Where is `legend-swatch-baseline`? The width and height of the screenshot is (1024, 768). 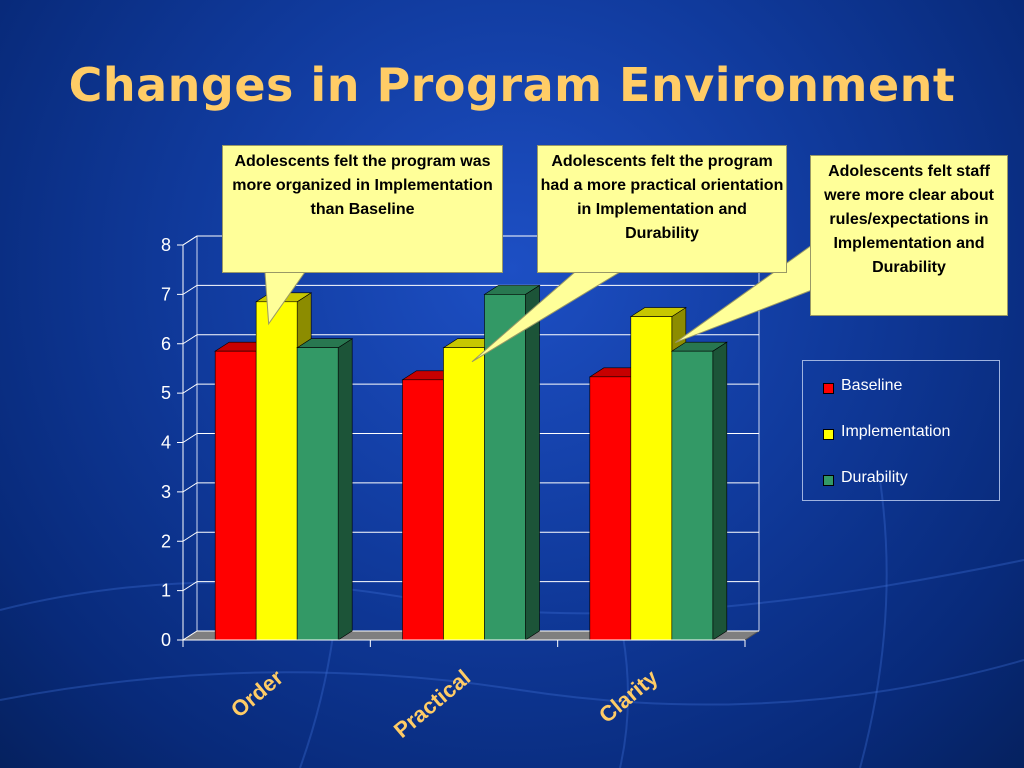
legend-swatch-baseline is located at coordinates (828, 388).